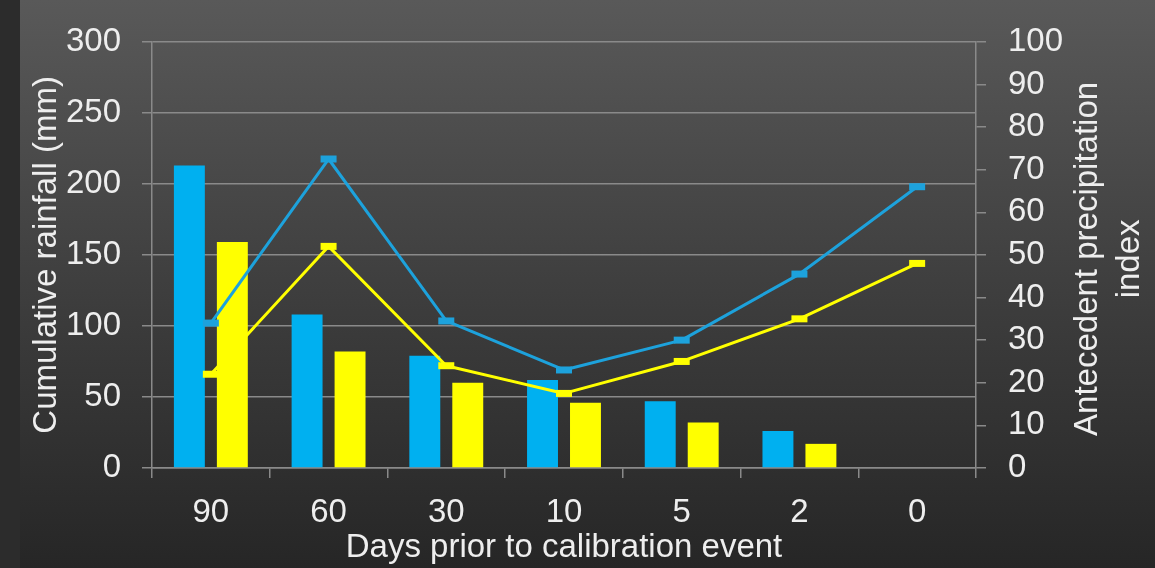  I want to click on y2-axis-title: Antecedent precipitation index, so click(1107, 258).